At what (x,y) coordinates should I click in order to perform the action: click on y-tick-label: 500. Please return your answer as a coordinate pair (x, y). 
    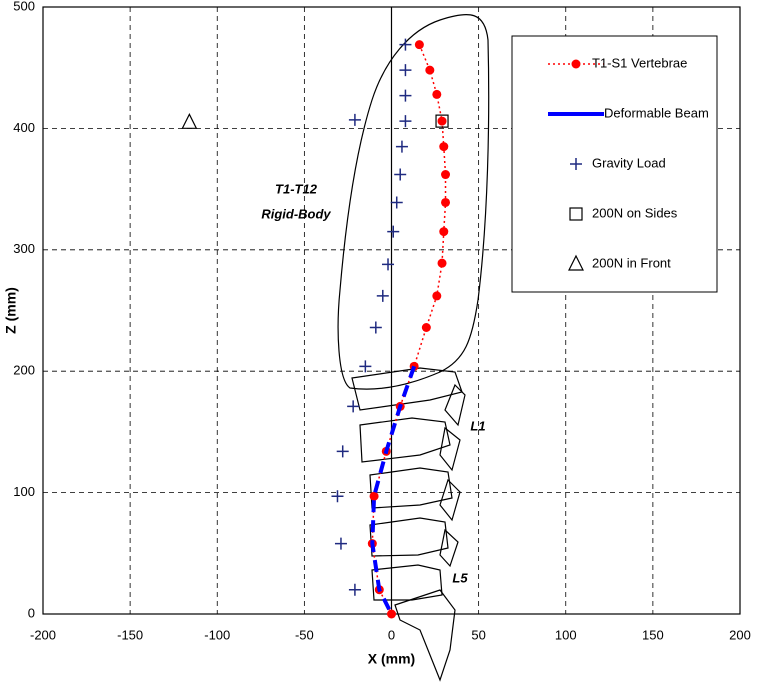
    Looking at the image, I should click on (24, 6).